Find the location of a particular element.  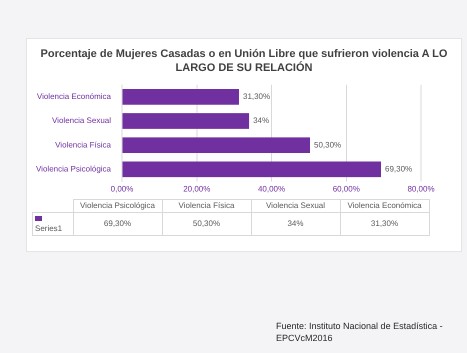

data-label: 31,30% is located at coordinates (256, 97).